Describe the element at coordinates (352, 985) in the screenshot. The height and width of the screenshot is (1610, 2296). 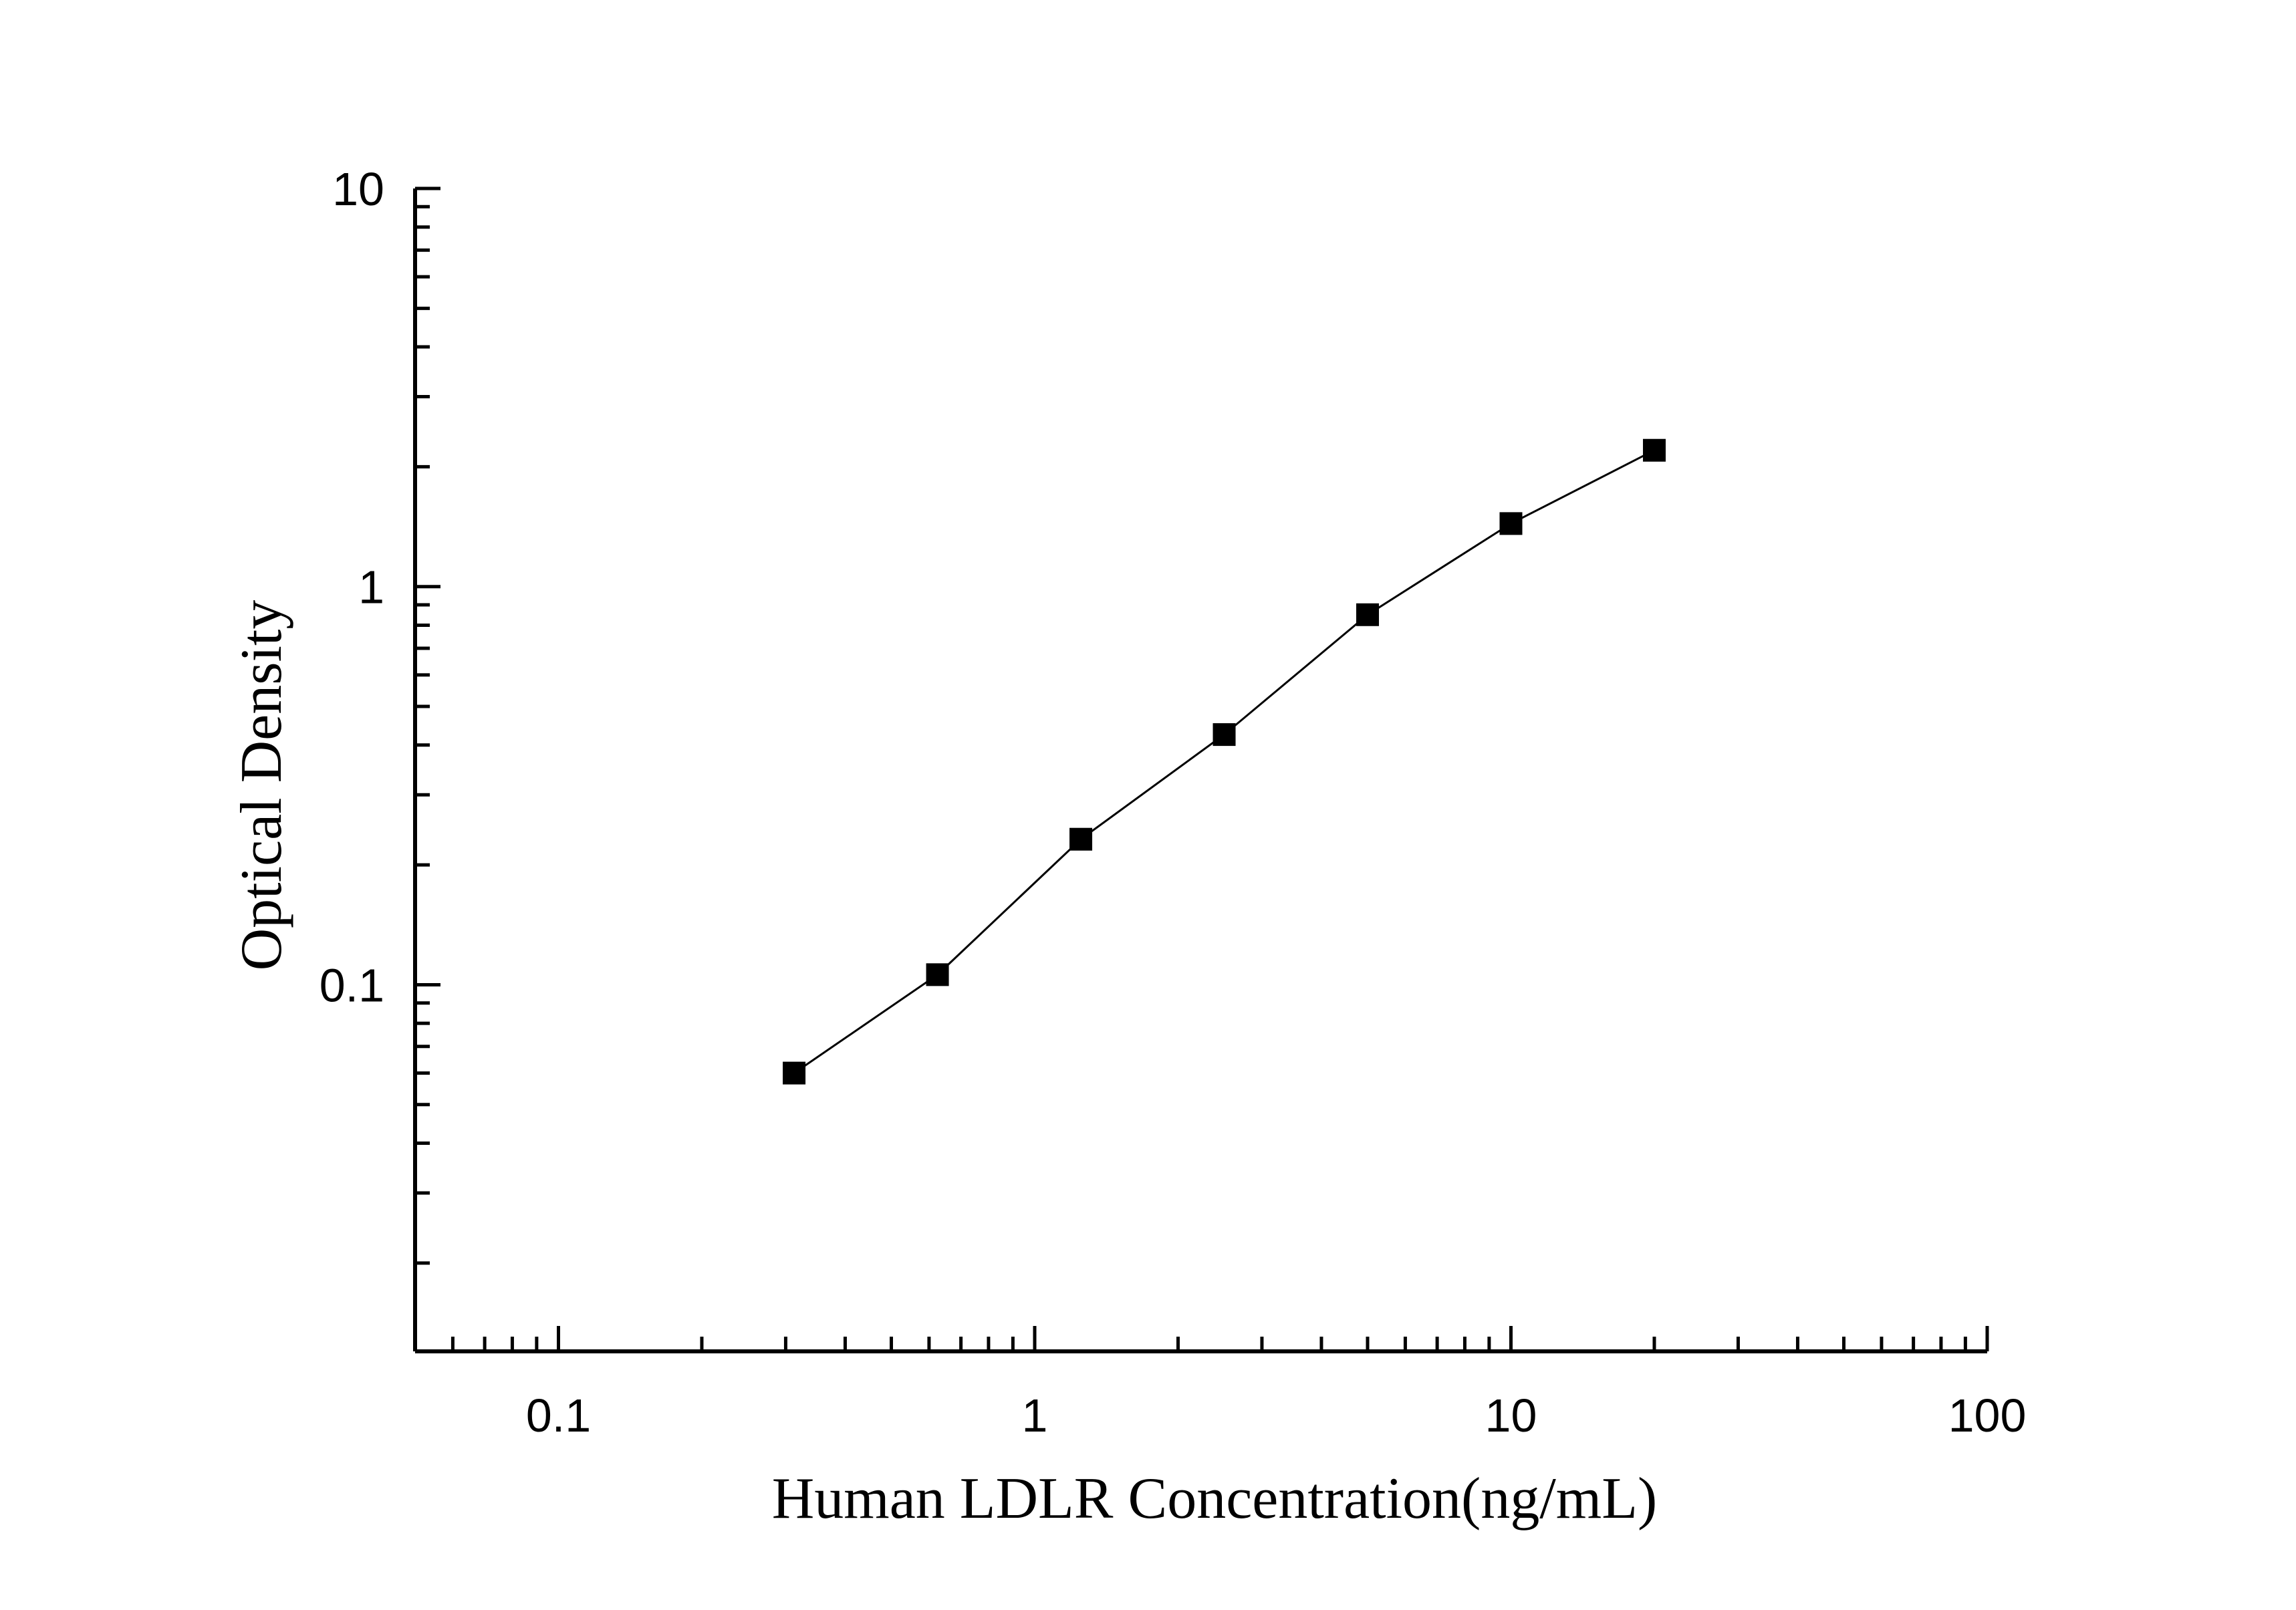
I see `y-tick-label: 0.1` at that location.